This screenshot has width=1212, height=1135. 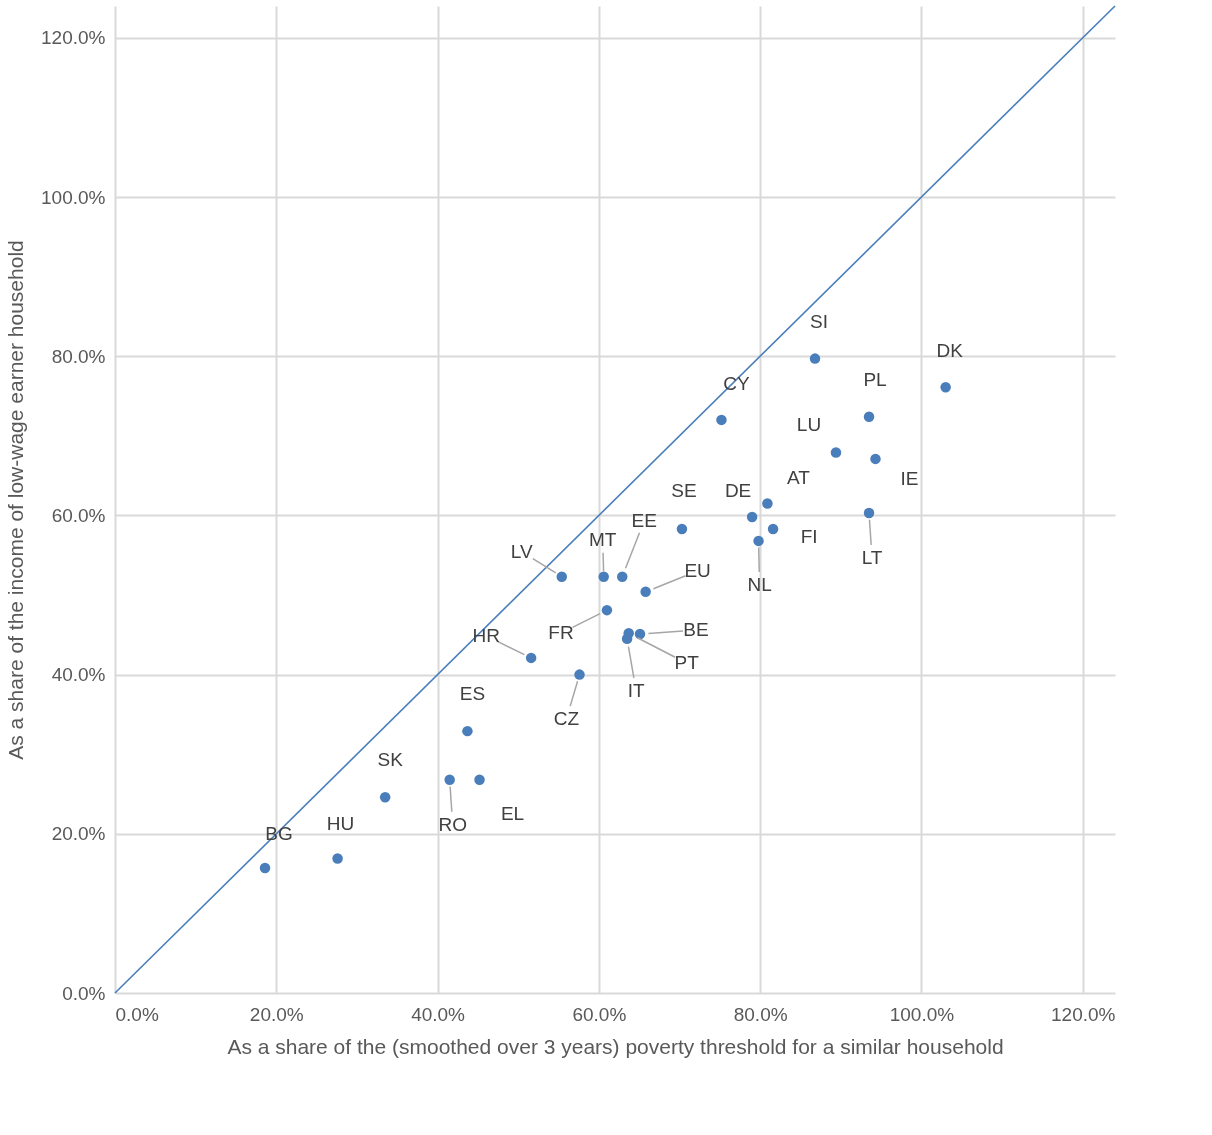 I want to click on y-axis-title: As a share of the income of low-wage earner household, so click(x=16, y=500).